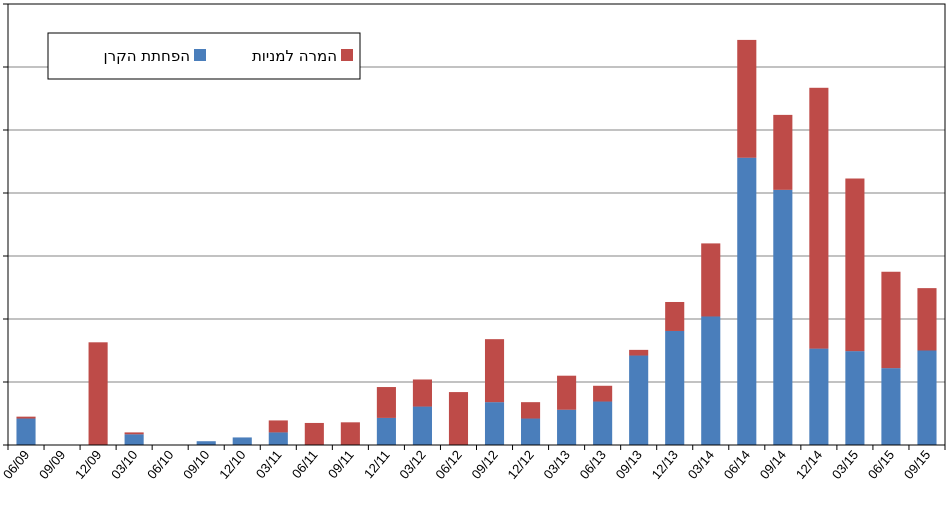  What do you see at coordinates (377, 464) in the screenshot?
I see `x-tick-label: 12/11` at bounding box center [377, 464].